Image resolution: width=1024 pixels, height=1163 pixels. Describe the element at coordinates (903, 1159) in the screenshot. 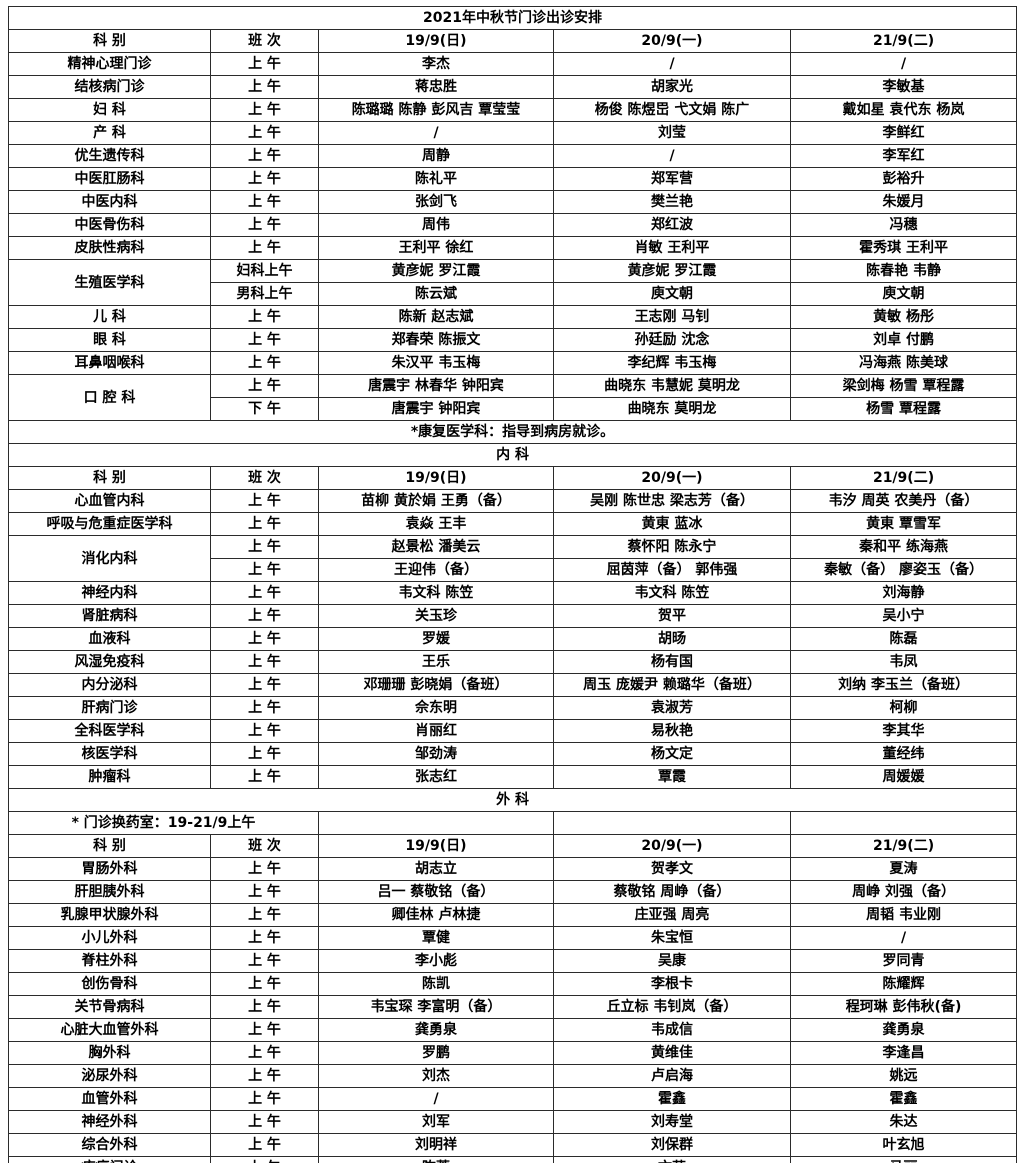

I see `doctors-day-21: 马丽` at that location.